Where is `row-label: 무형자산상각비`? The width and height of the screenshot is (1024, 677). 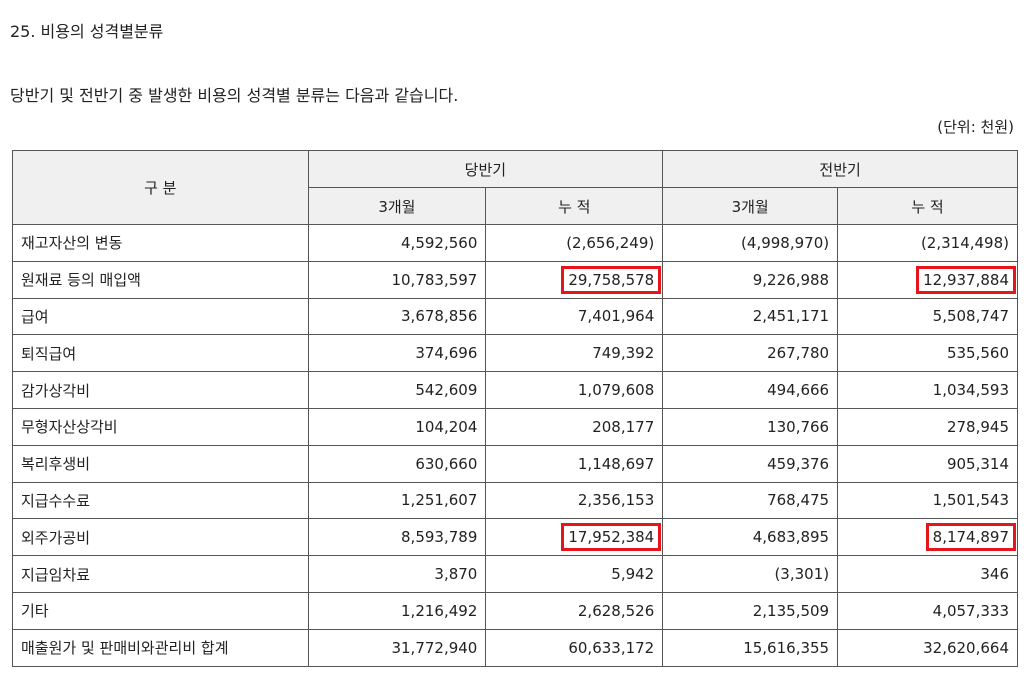
row-label: 무형자산상각비 is located at coordinates (160, 426).